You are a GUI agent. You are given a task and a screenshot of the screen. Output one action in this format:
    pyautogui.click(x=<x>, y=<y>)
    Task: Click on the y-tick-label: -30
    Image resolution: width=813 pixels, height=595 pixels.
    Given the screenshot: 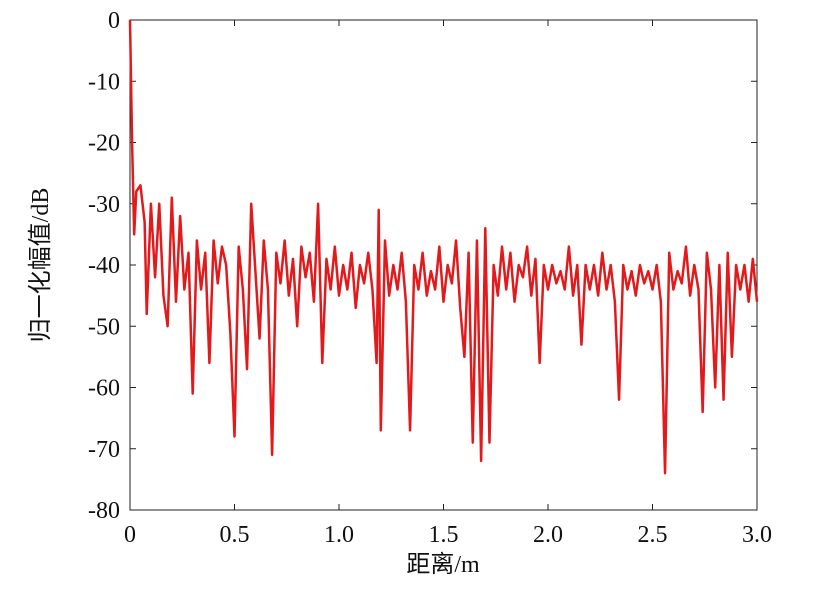 What is the action you would take?
    pyautogui.click(x=104, y=205)
    